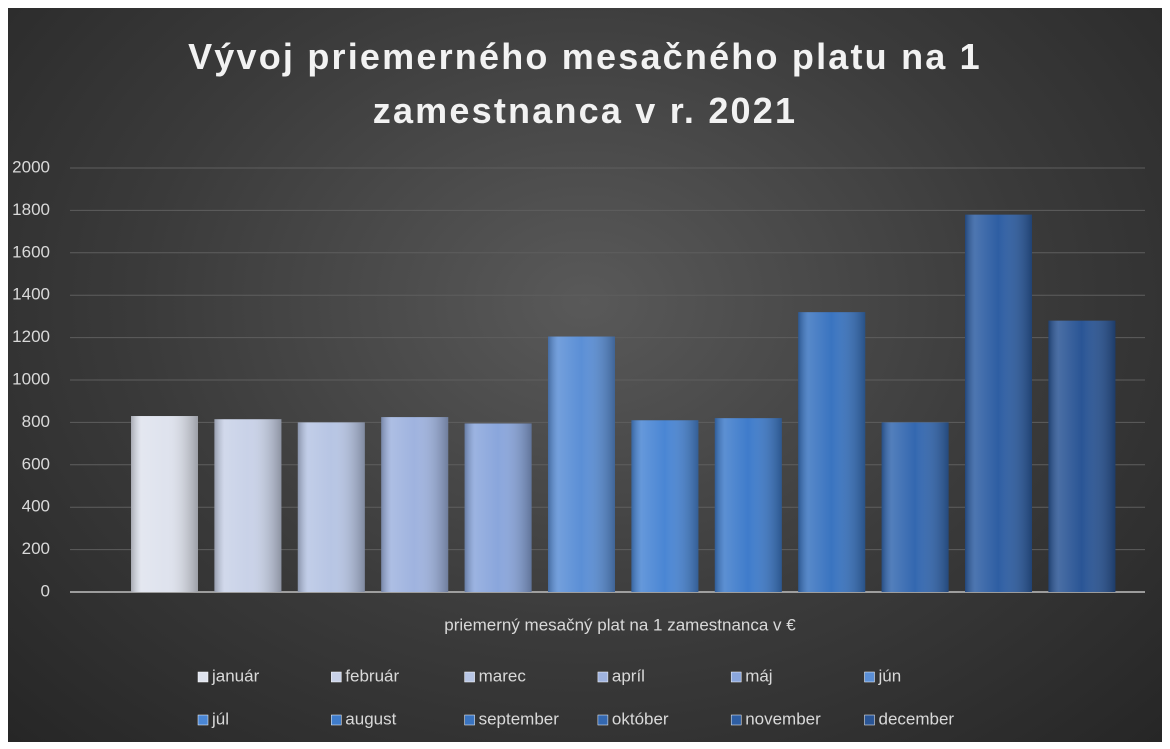 Image resolution: width=1170 pixels, height=749 pixels. Describe the element at coordinates (640, 718) in the screenshot. I see `legend-label: október` at that location.